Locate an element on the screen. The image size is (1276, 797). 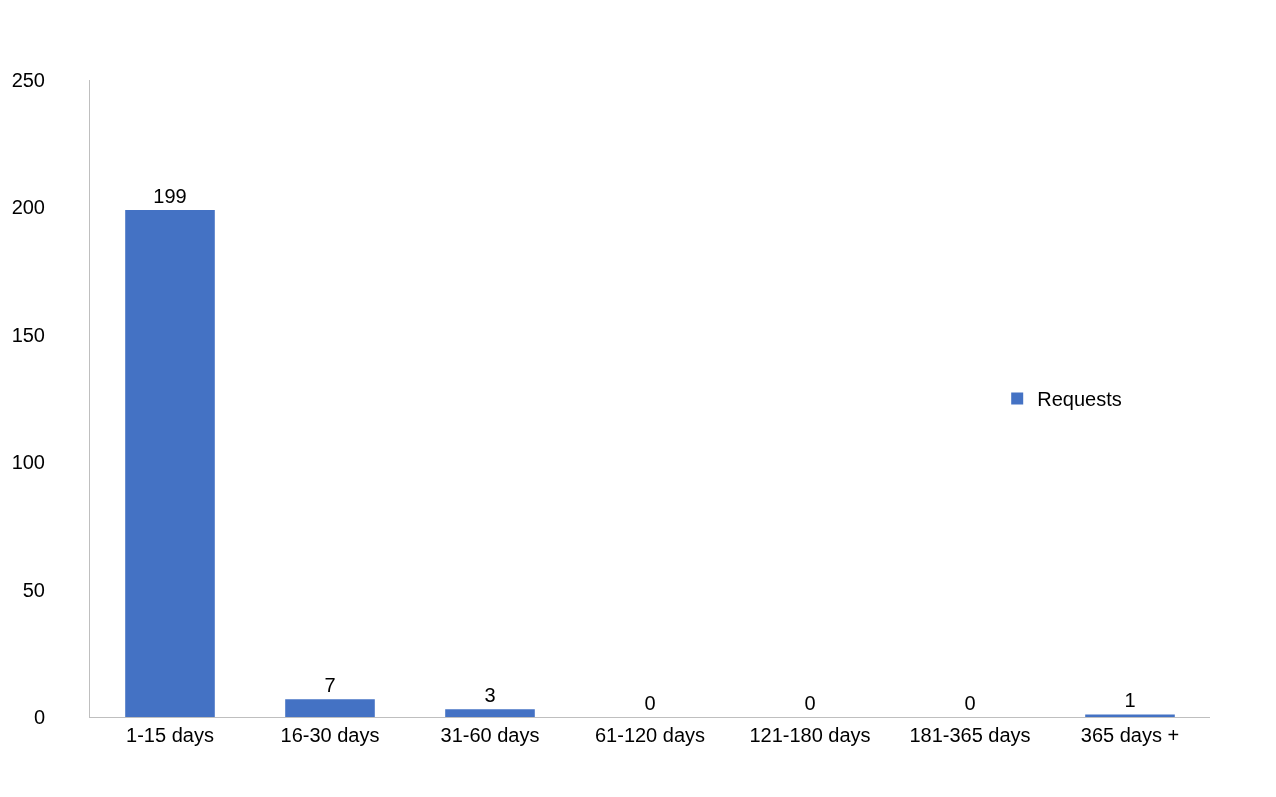
y-tick-label: 100 is located at coordinates (28, 462).